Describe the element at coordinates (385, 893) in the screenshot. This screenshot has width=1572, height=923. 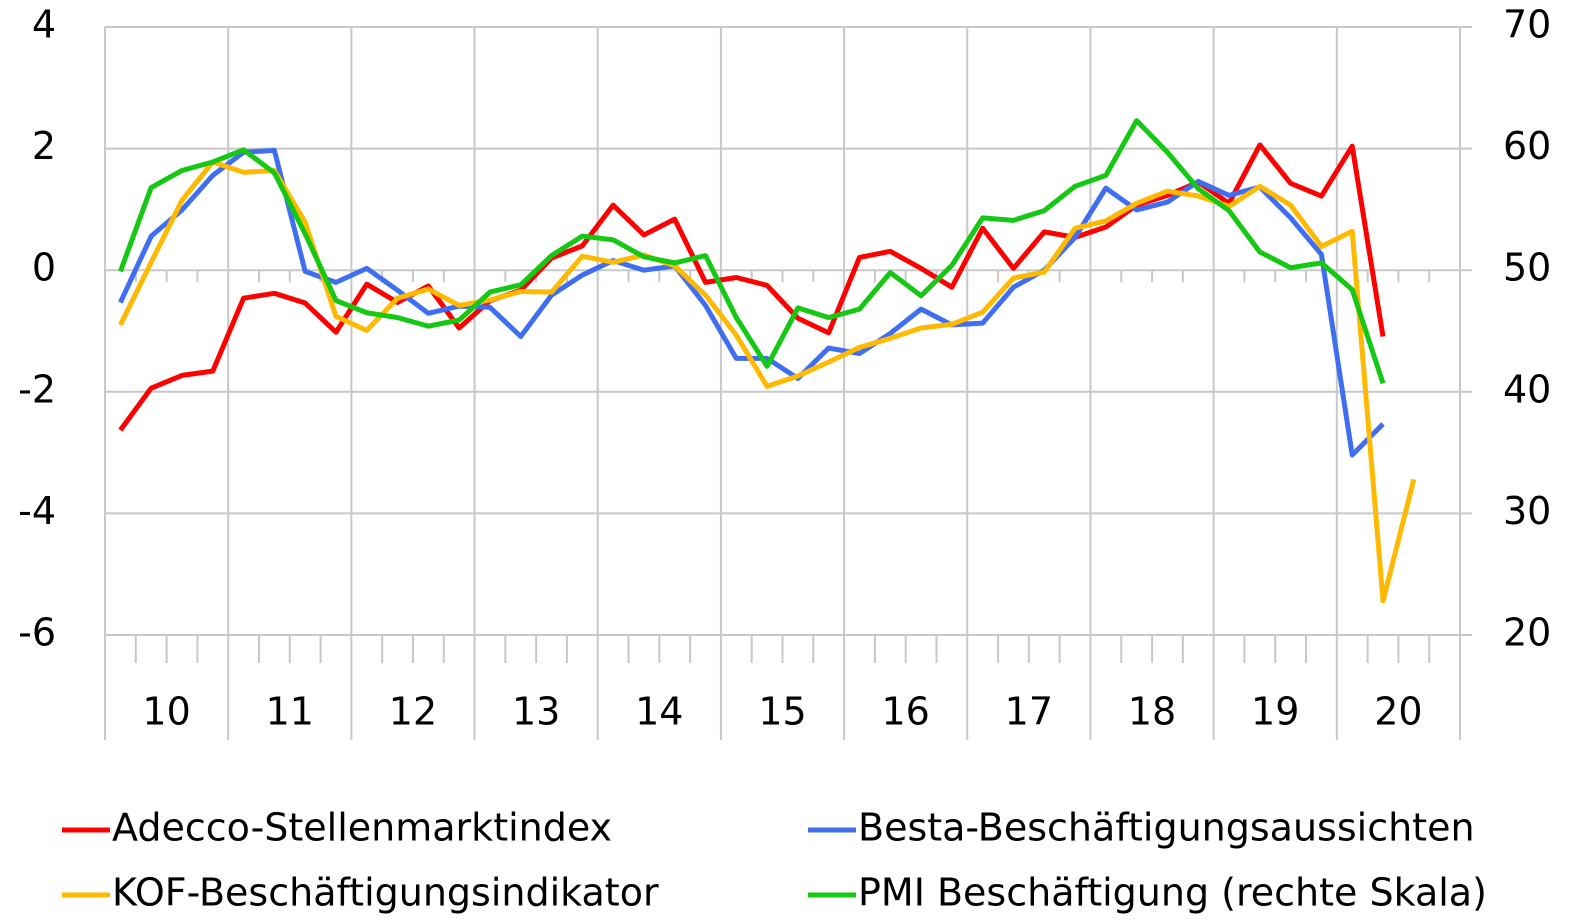
I see `legend-label: KOF-Beschäftigungsindikator` at that location.